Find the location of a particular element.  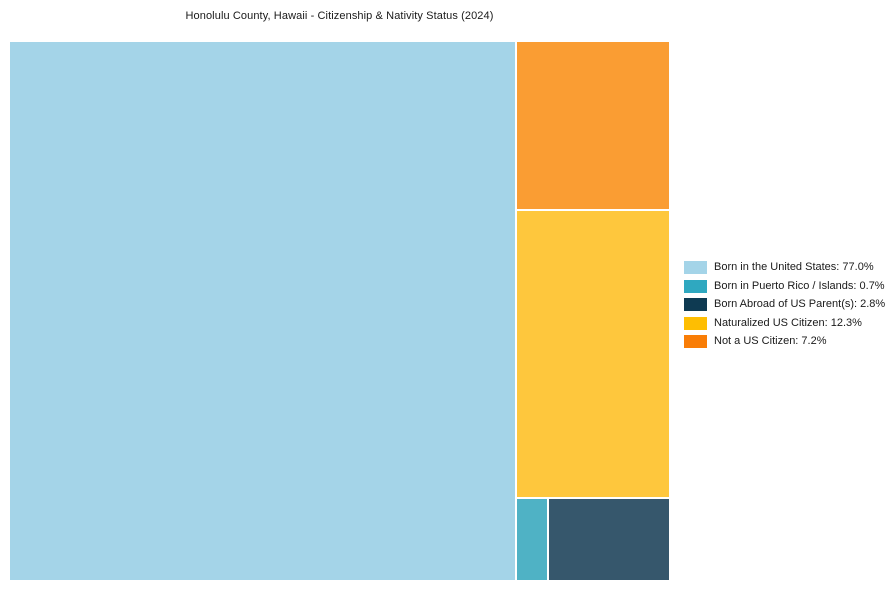

legend-row: Naturalized US Citizen: 12.3% is located at coordinates (784, 323).